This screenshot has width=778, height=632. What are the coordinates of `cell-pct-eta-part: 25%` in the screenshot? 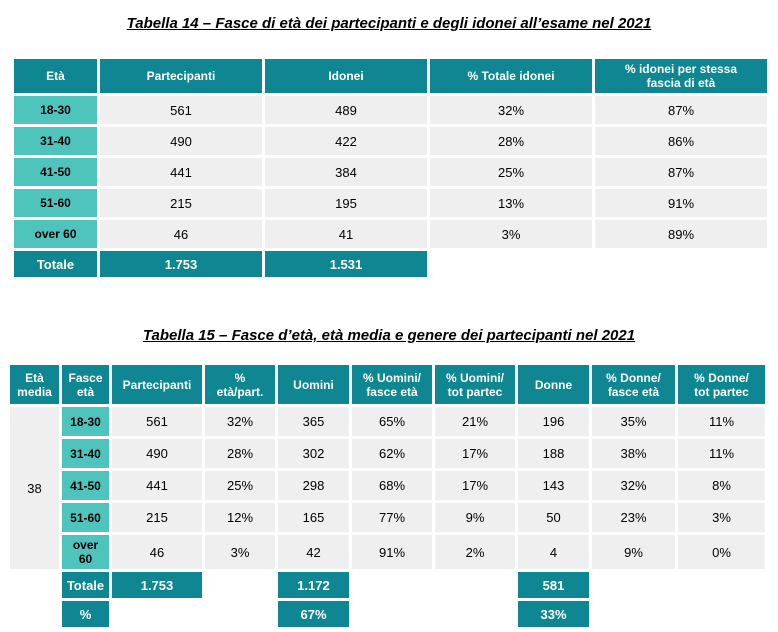 It's located at (240, 485).